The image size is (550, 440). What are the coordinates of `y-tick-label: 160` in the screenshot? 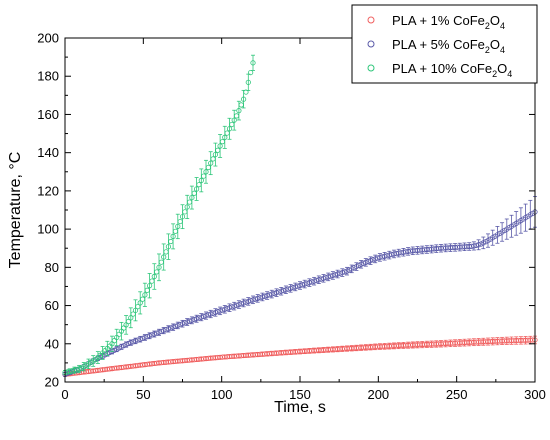 It's located at (48, 114).